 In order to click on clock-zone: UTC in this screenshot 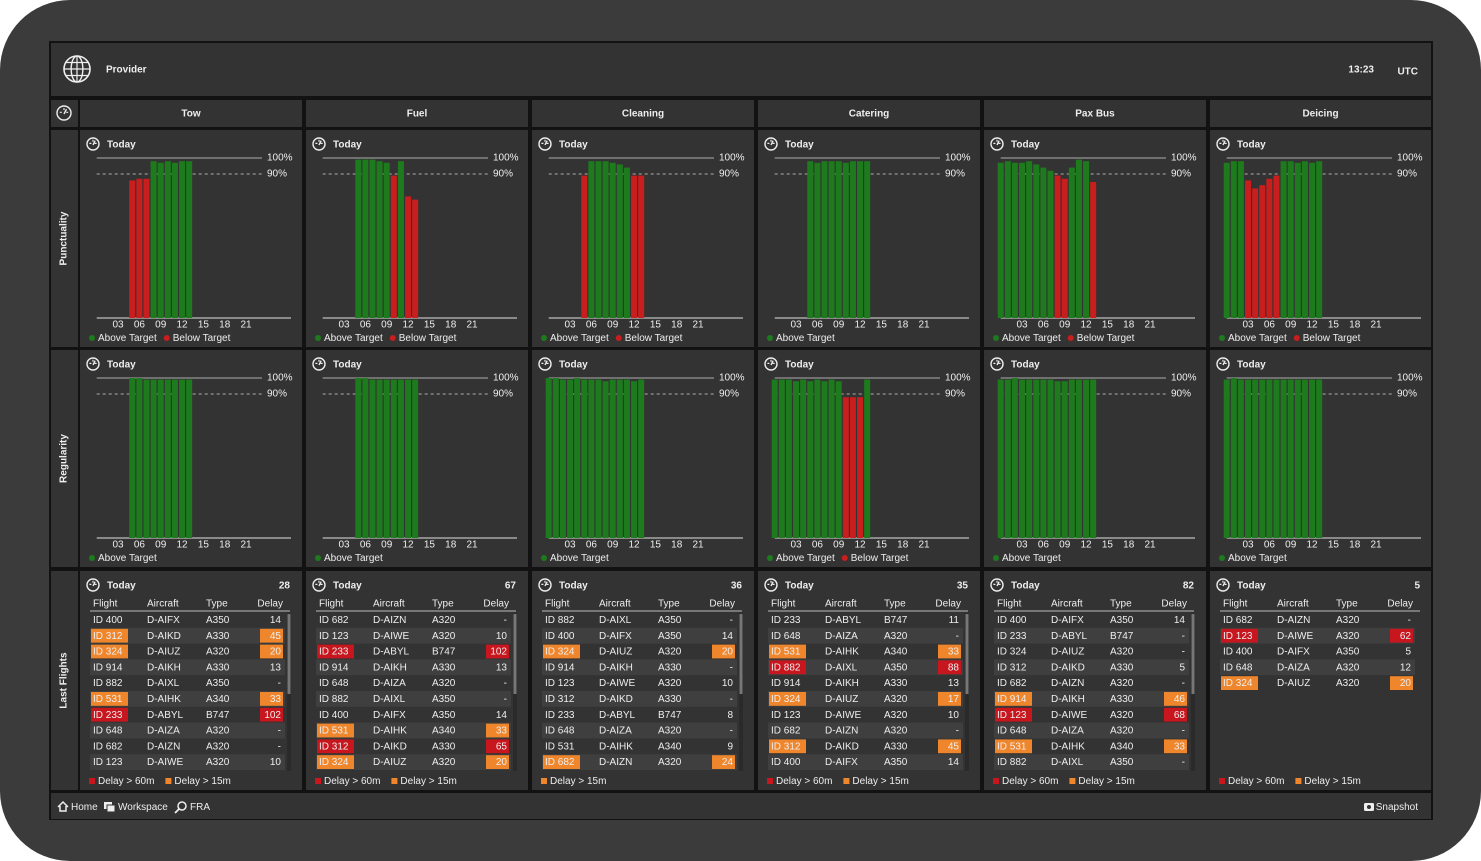, I will do `click(1407, 72)`.